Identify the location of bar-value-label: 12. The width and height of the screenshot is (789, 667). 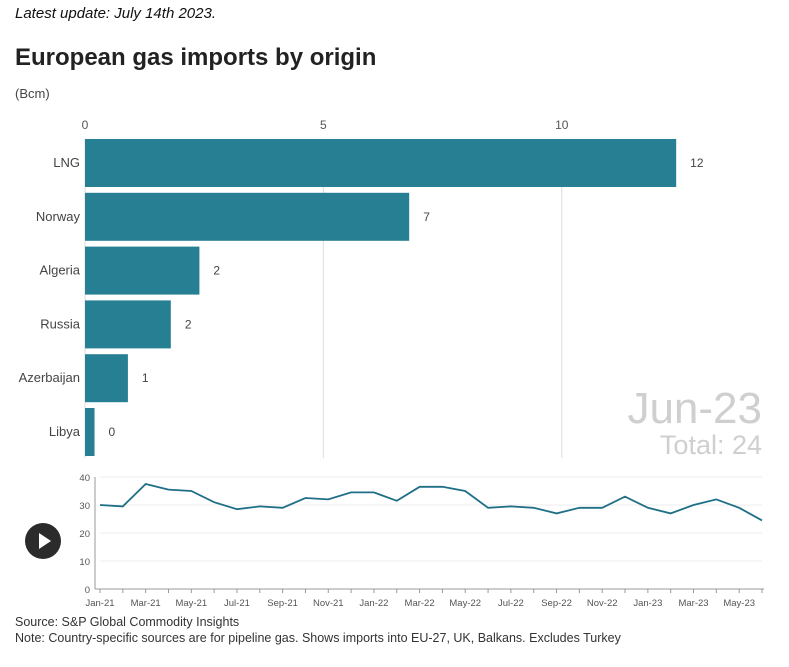
(697, 163).